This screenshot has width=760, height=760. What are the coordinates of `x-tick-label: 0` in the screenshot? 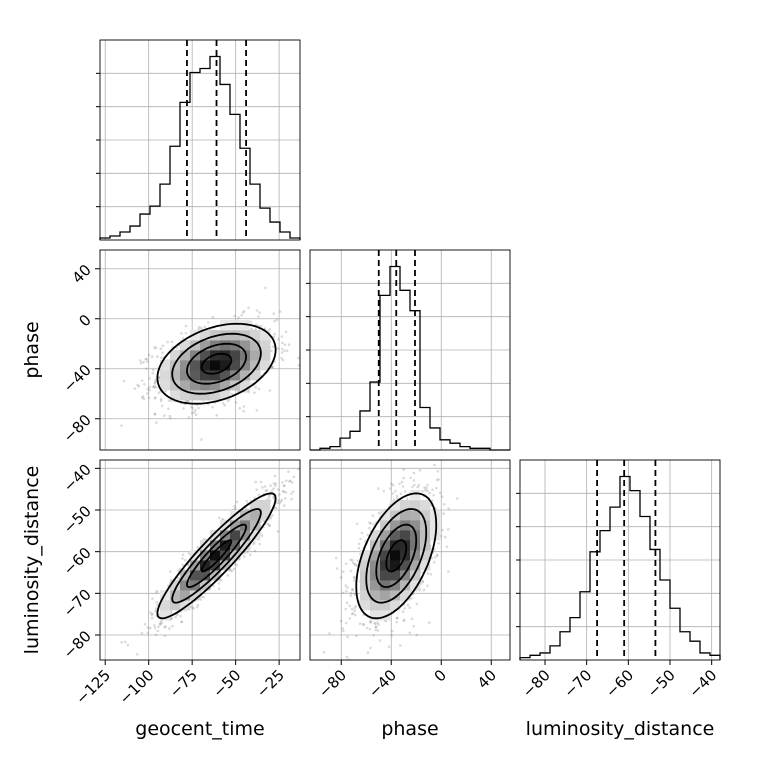 It's located at (440, 675).